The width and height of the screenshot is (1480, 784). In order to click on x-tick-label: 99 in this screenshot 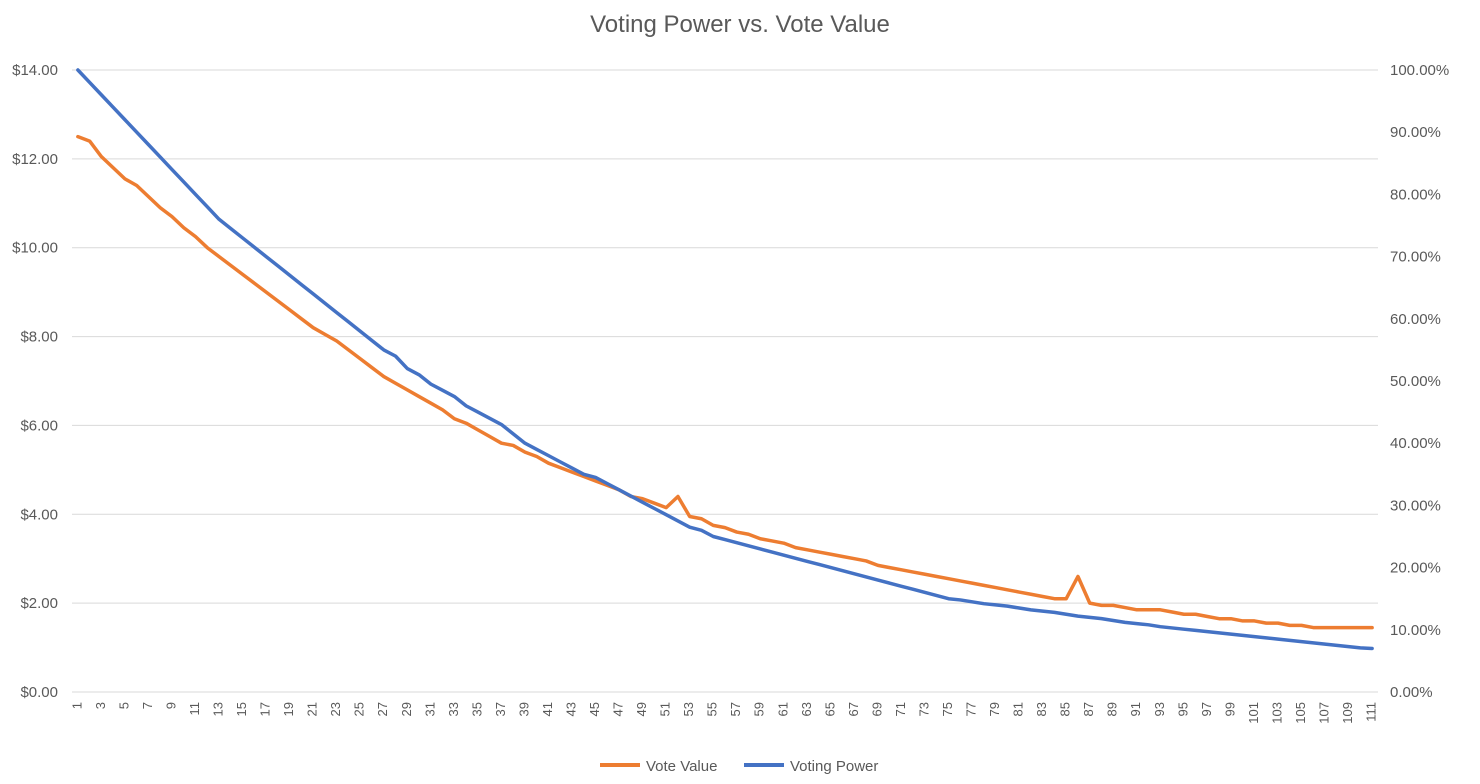, I will do `click(1229, 709)`.